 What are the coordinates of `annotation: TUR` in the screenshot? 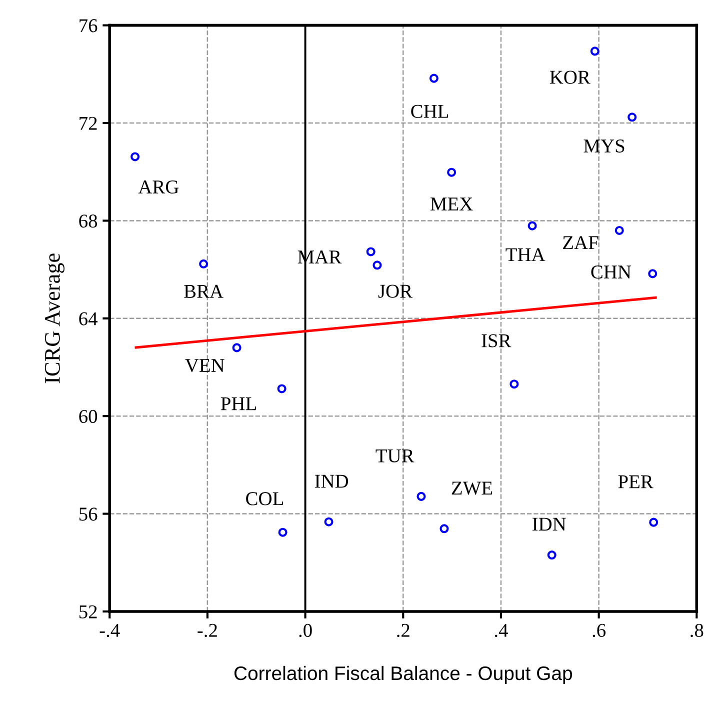 It's located at (395, 455).